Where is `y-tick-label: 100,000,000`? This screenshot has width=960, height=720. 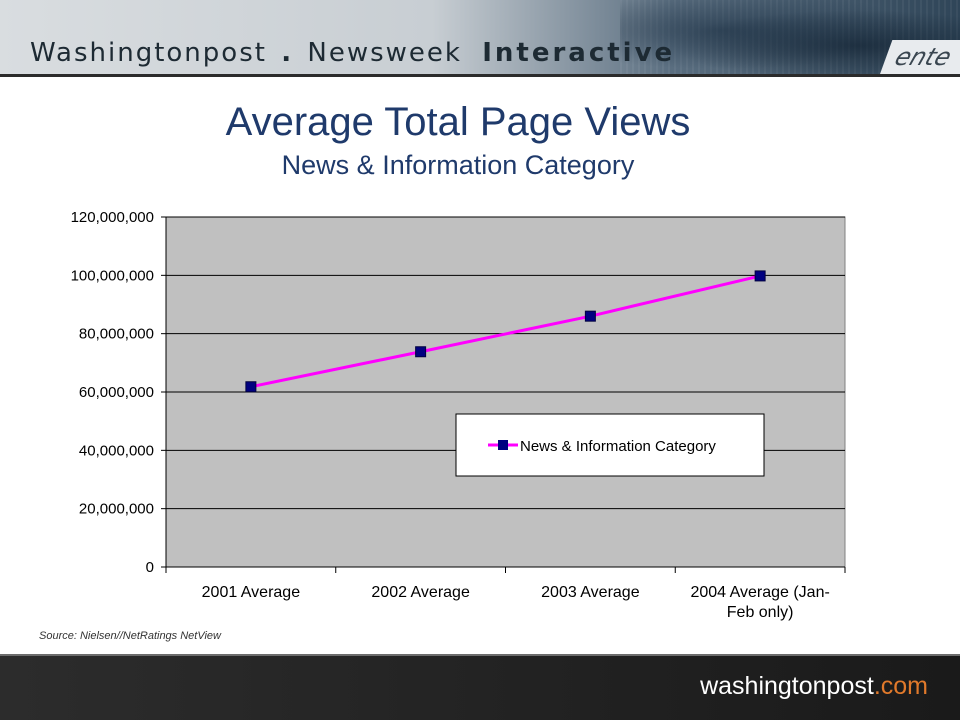 y-tick-label: 100,000,000 is located at coordinates (112, 275).